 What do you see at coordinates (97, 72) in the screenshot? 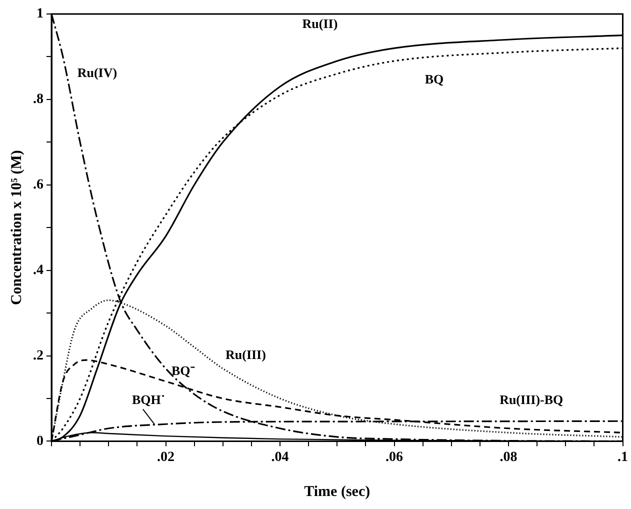
I see `series-label: Ru(IV)` at bounding box center [97, 72].